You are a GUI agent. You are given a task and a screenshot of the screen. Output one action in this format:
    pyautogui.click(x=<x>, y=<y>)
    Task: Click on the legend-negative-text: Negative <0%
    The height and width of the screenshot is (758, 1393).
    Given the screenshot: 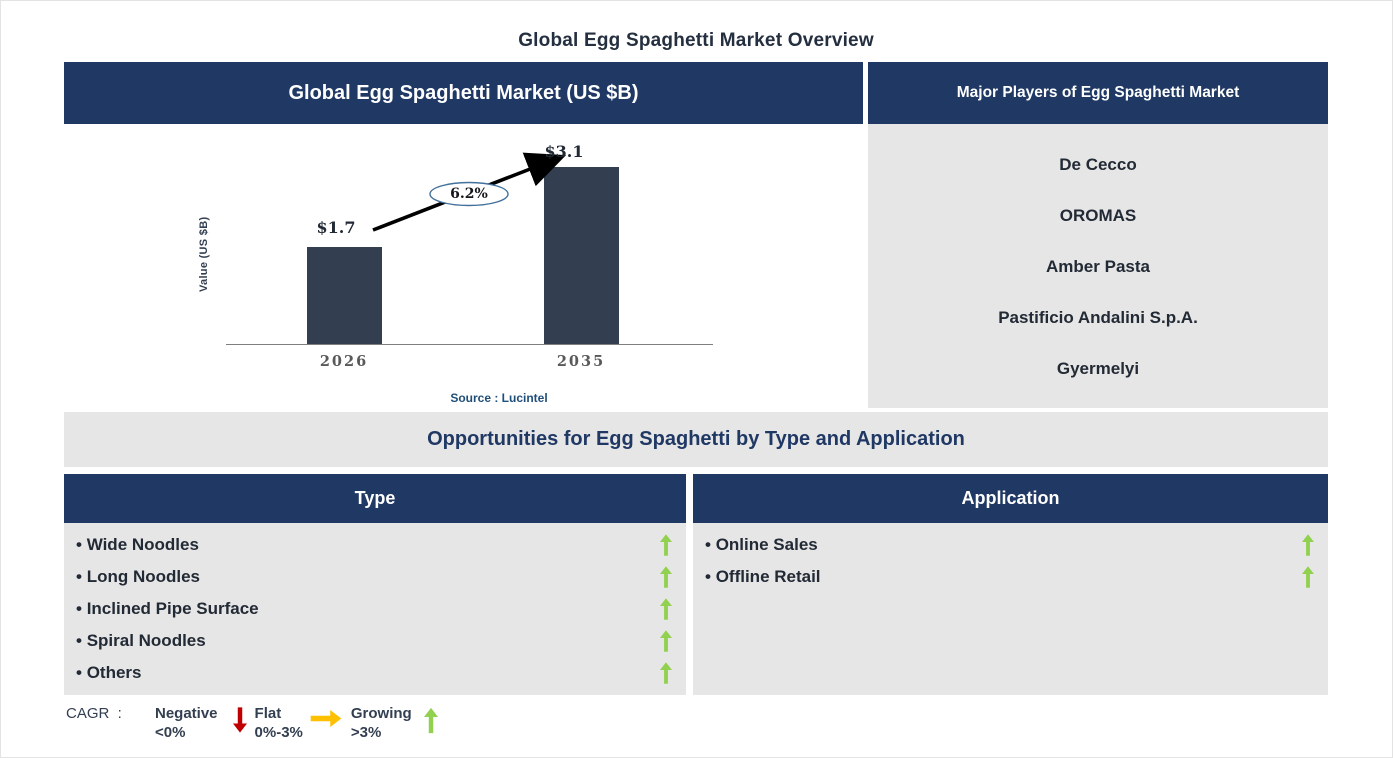 What is the action you would take?
    pyautogui.click(x=186, y=722)
    